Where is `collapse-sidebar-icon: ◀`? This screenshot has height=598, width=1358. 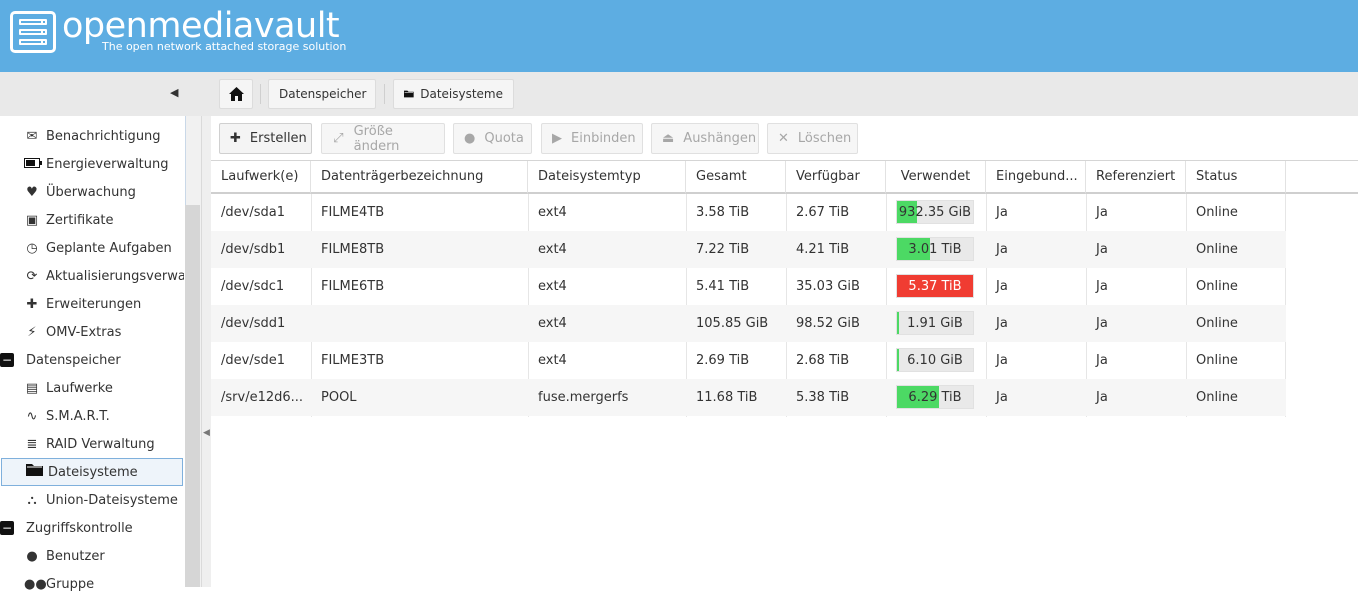
collapse-sidebar-icon: ◀ is located at coordinates (174, 92).